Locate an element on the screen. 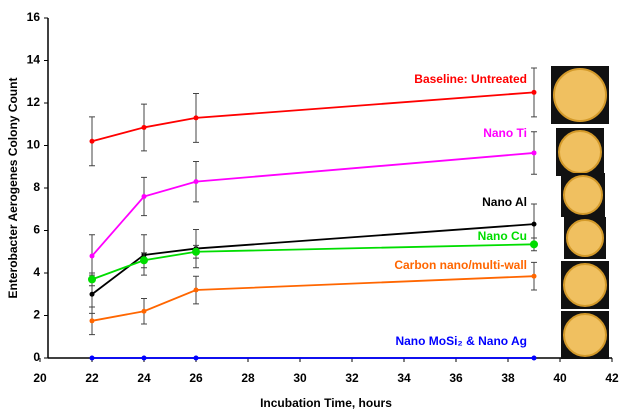 The height and width of the screenshot is (413, 627). x-tick-label: 34 is located at coordinates (404, 378).